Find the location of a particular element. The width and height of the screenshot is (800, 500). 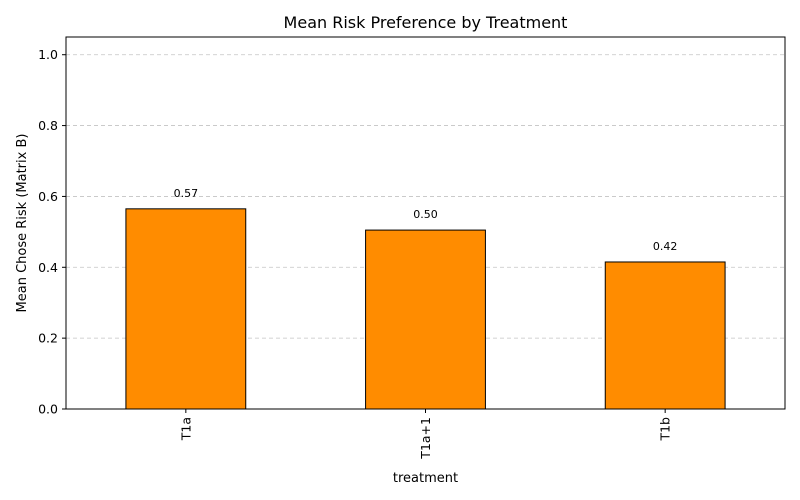

y-tick-label: 0.4 is located at coordinates (48, 267).